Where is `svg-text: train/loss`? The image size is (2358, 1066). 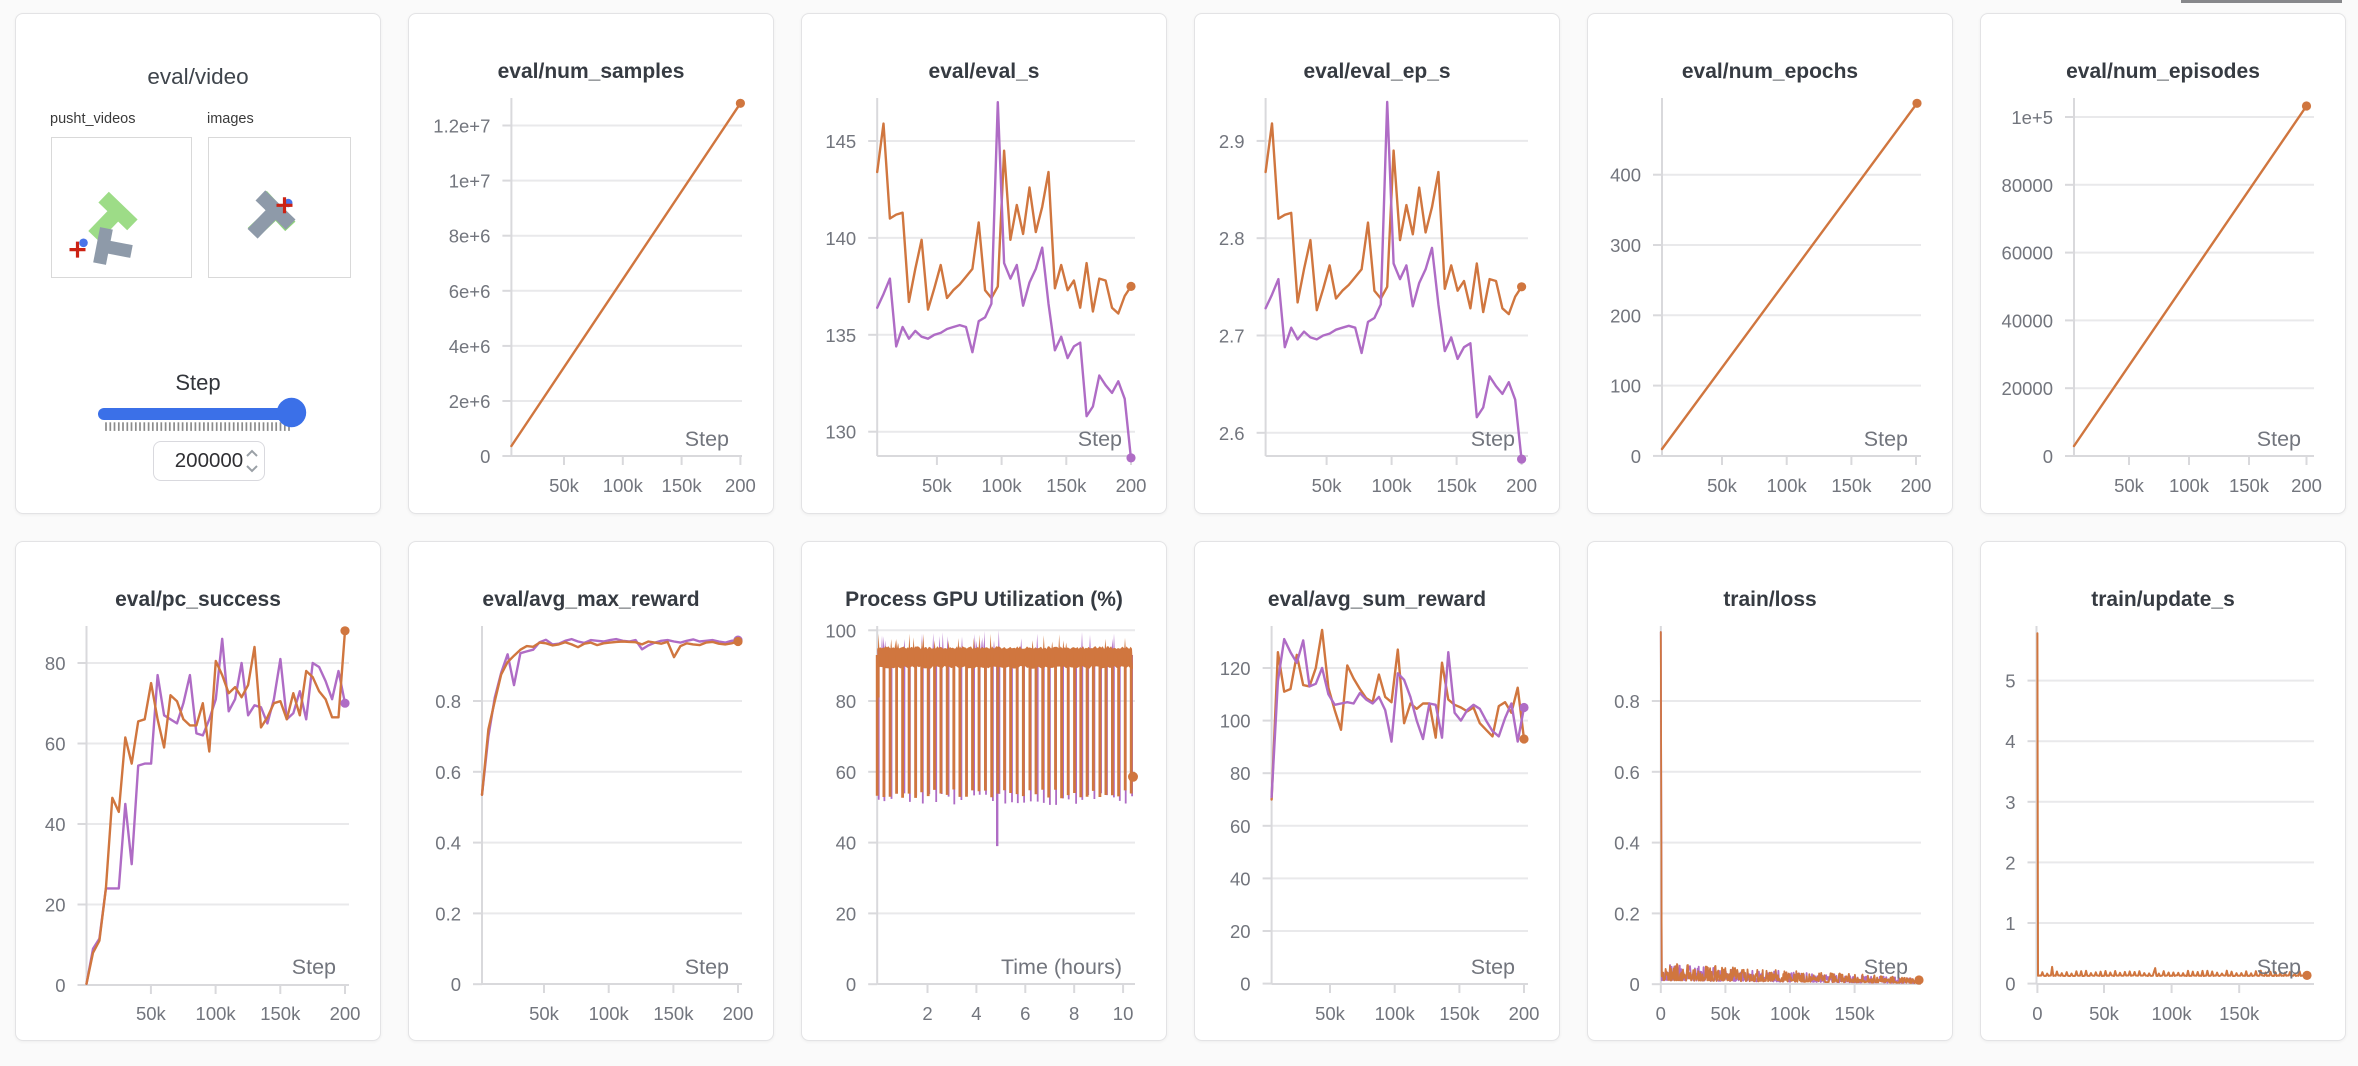 svg-text: train/loss is located at coordinates (1769, 599).